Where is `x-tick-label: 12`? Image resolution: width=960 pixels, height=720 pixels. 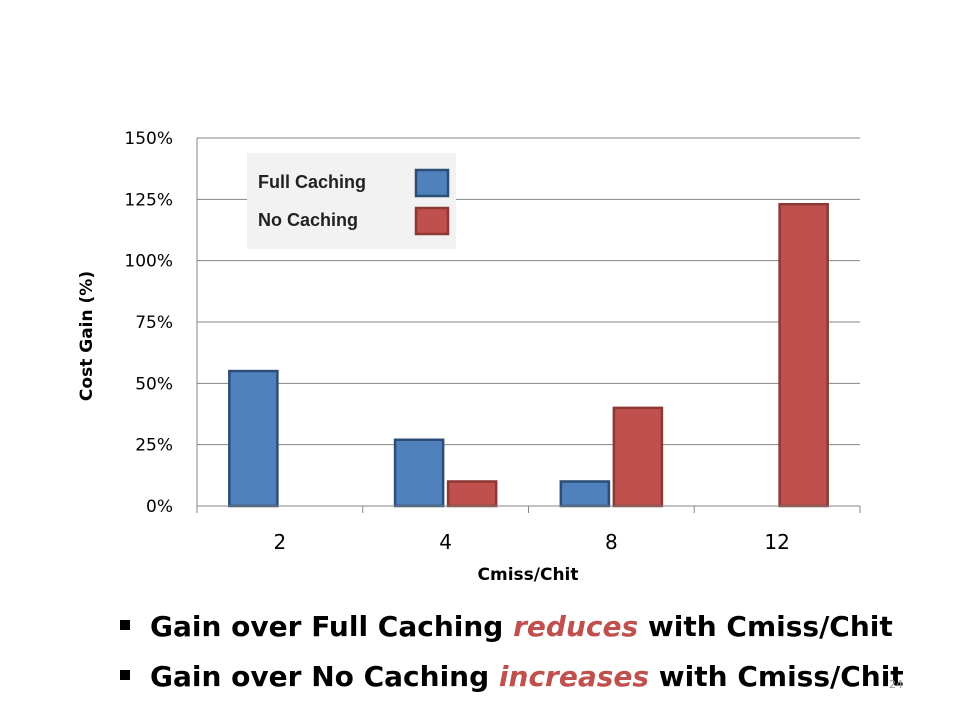 x-tick-label: 12 is located at coordinates (776, 542).